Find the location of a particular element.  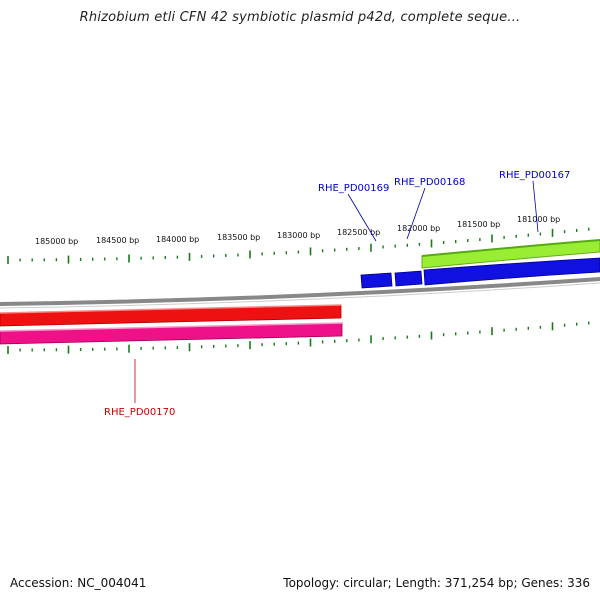

gene-label-RHE_PD00169: RHE_PD00169 is located at coordinates (353, 188).